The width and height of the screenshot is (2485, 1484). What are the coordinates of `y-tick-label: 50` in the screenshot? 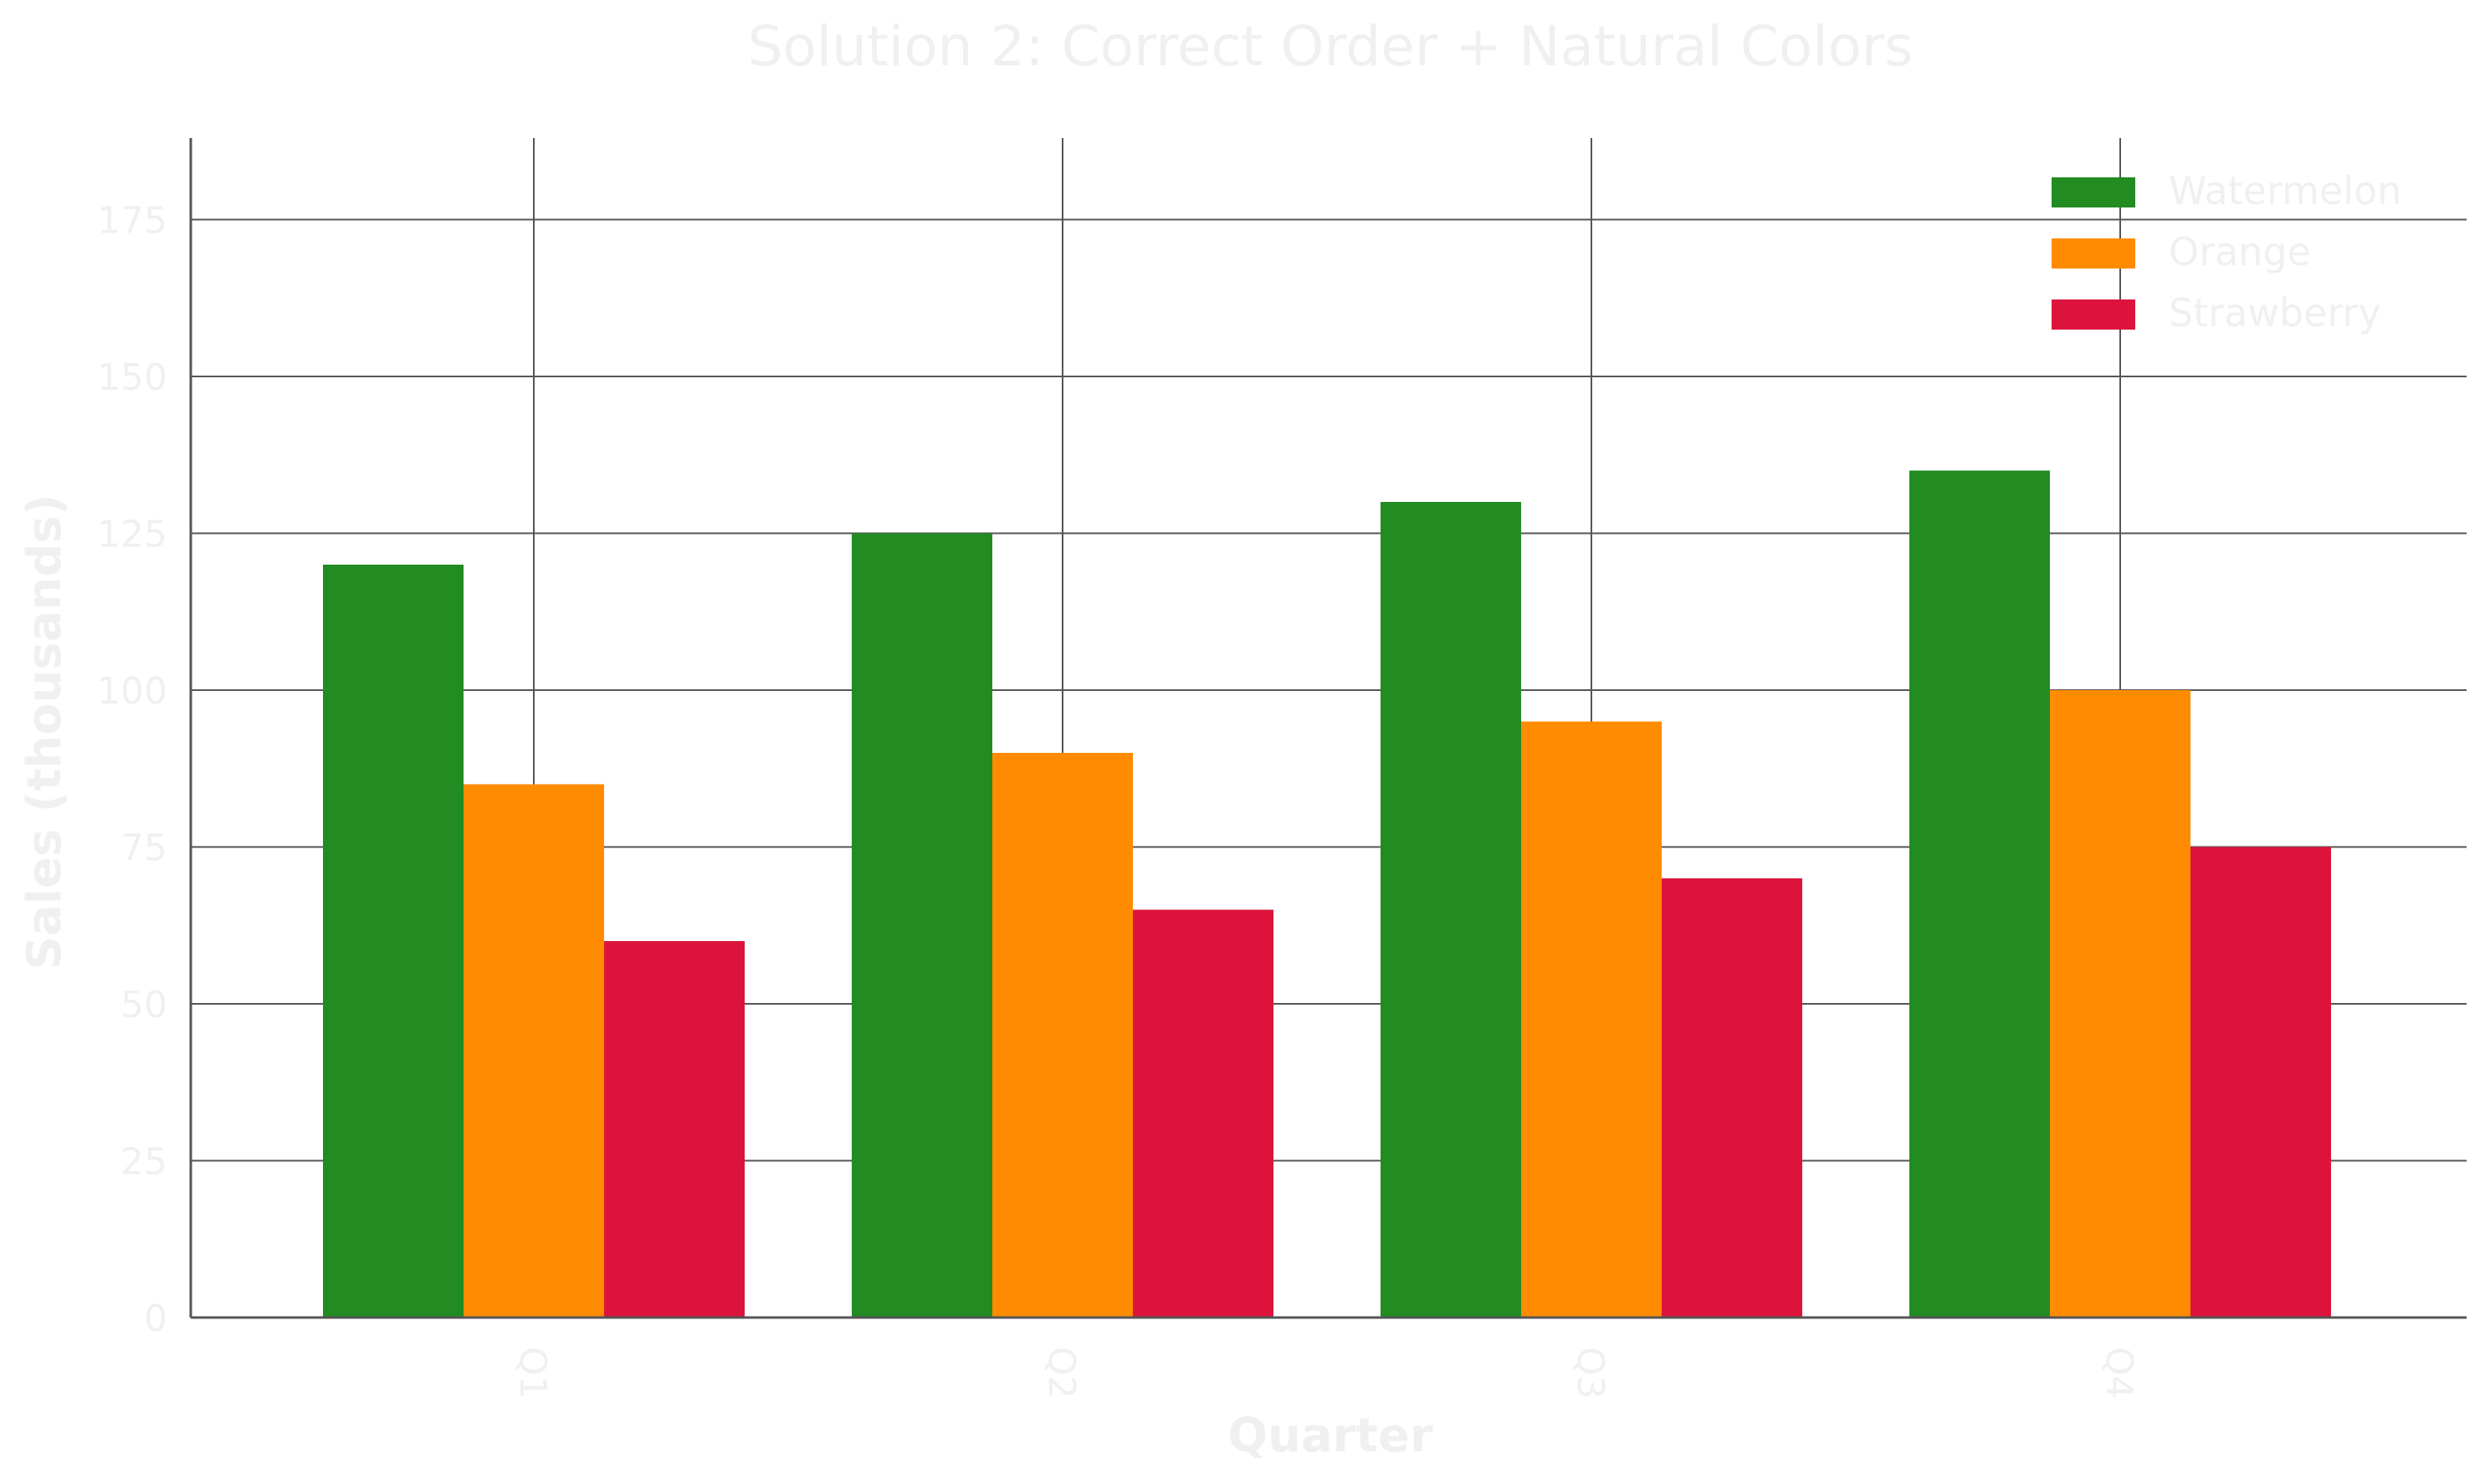 It's located at (144, 1005).